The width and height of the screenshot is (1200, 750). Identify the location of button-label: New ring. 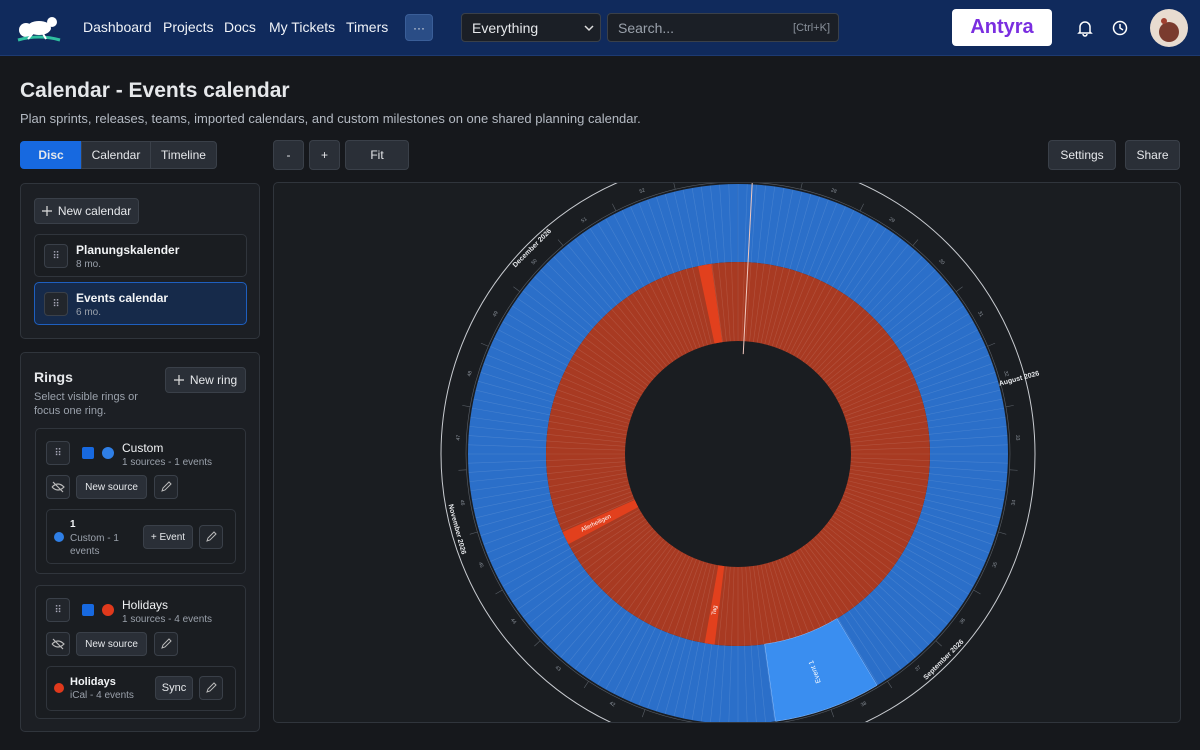
(213, 380).